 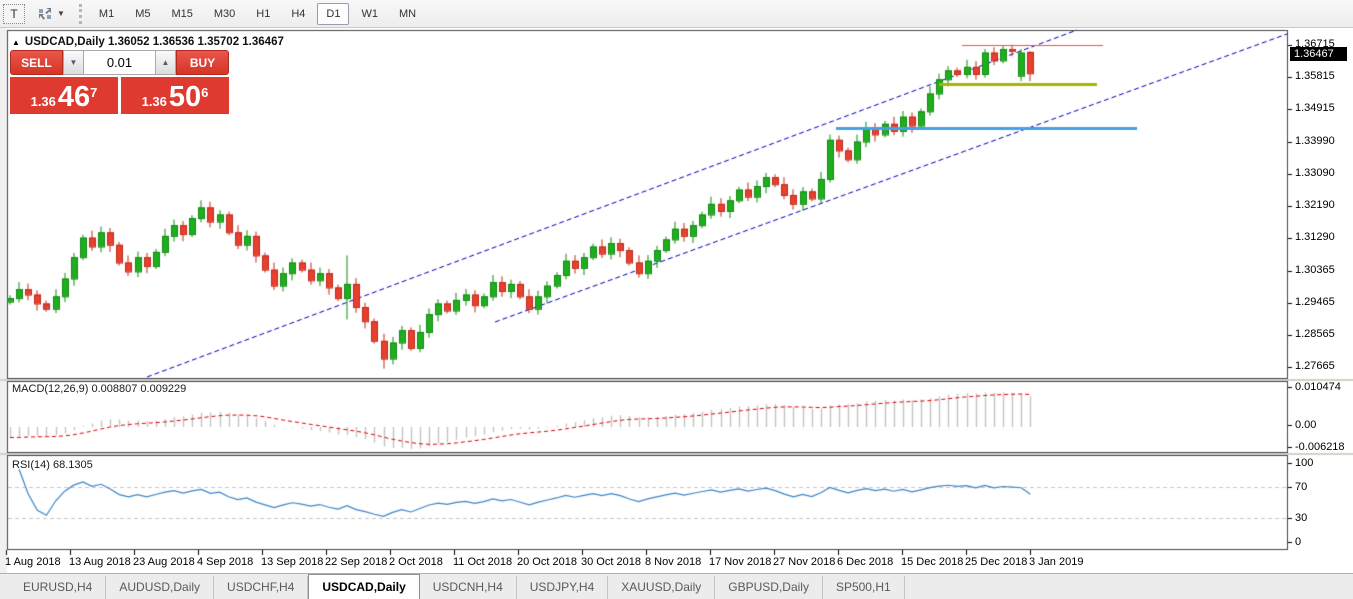 I want to click on price-axis-label: 1.30365, so click(x=1315, y=269).